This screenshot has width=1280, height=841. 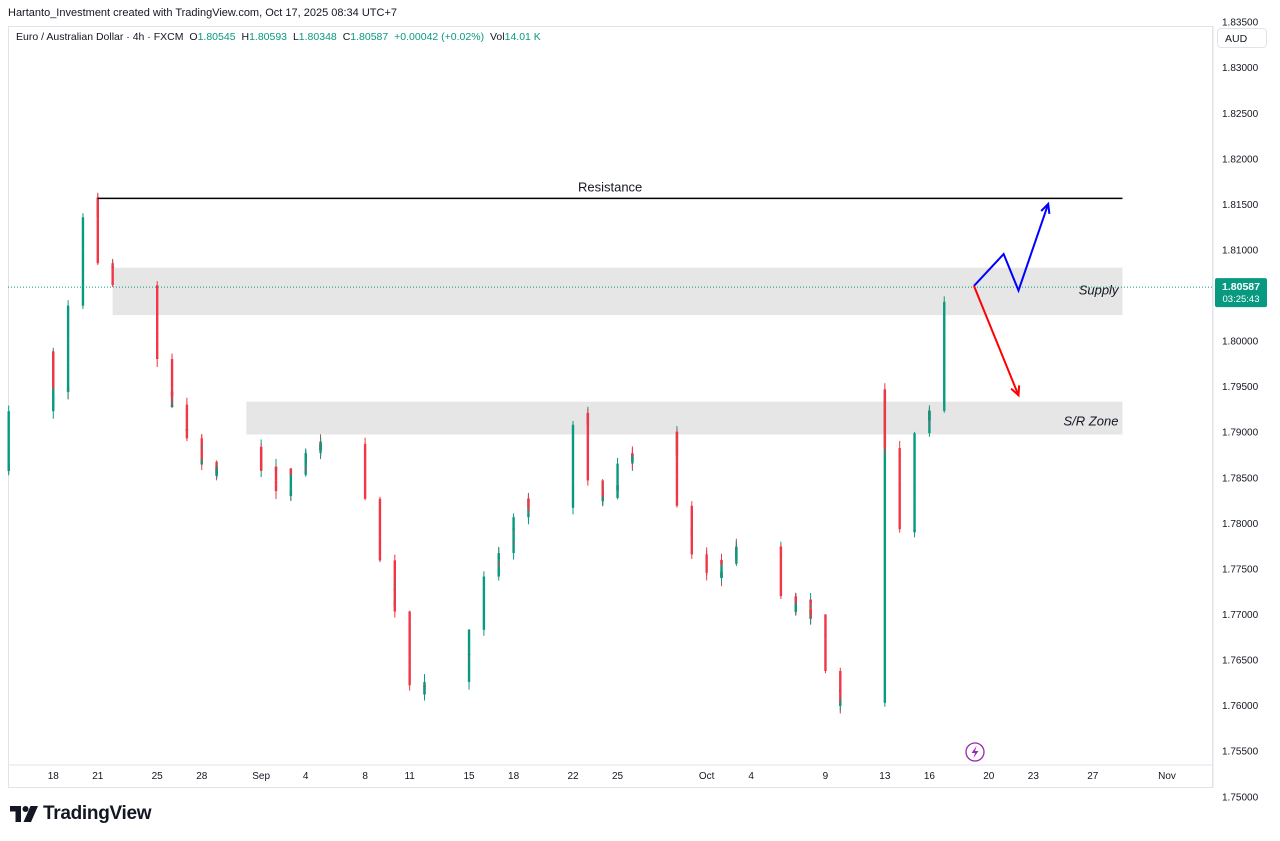 I want to click on countdown-timer: 03:25:43, so click(x=1241, y=299).